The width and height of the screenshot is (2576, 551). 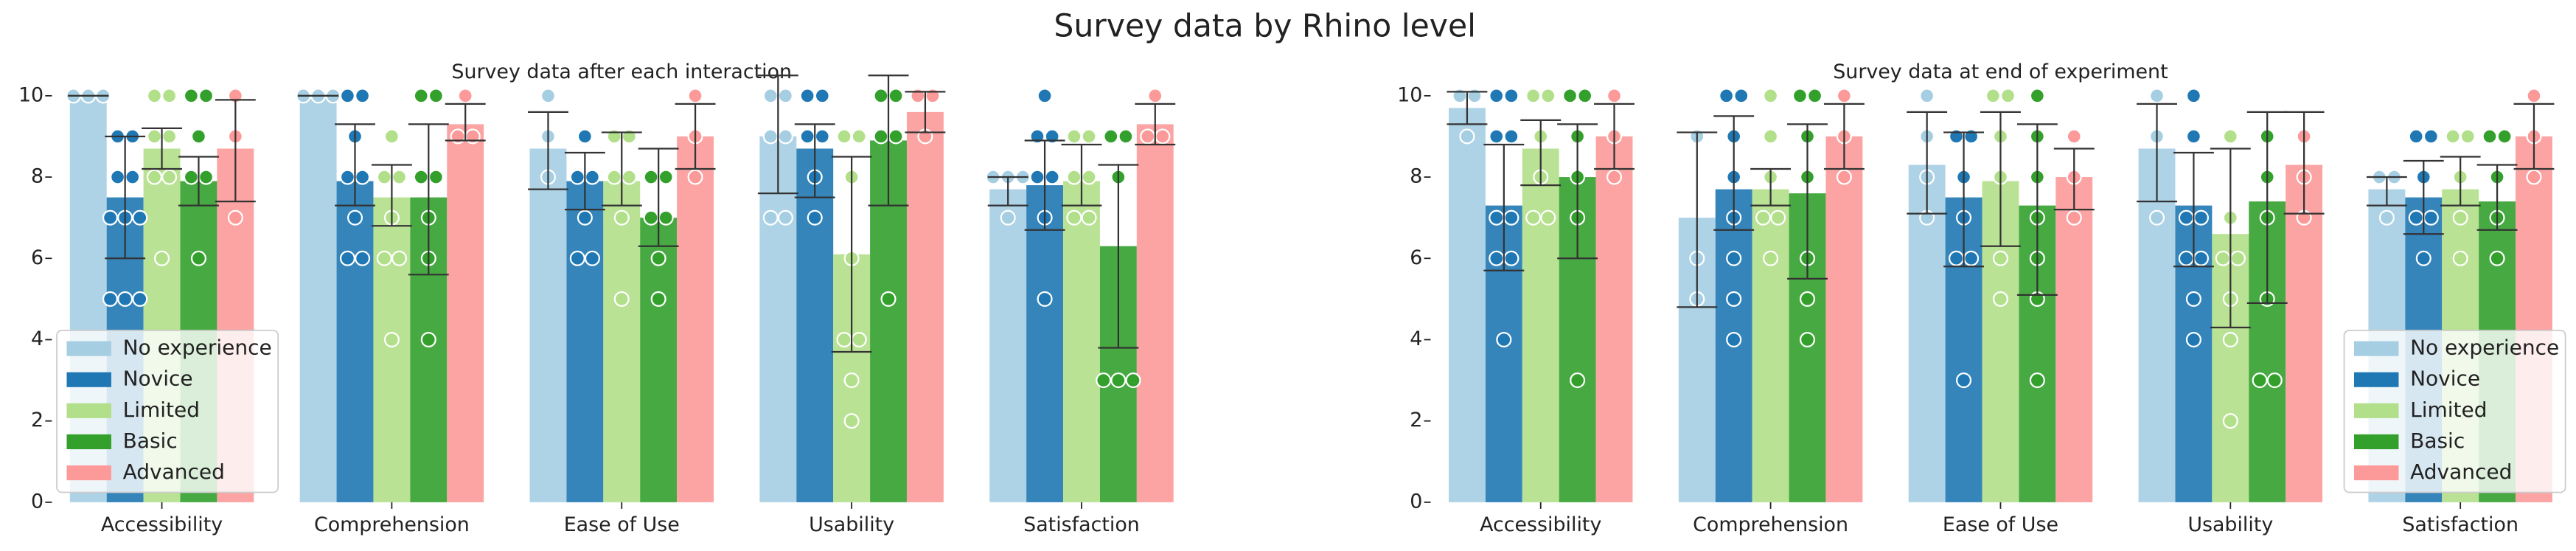 What do you see at coordinates (1771, 524) in the screenshot?
I see `x-tick-label: Comprehension` at bounding box center [1771, 524].